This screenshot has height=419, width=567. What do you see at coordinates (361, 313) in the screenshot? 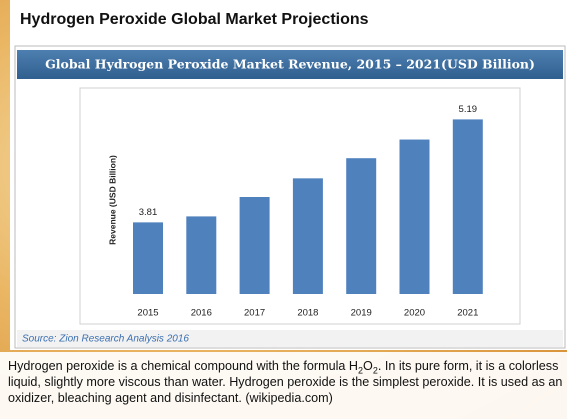
I see `x-tick-label: 2019` at bounding box center [361, 313].